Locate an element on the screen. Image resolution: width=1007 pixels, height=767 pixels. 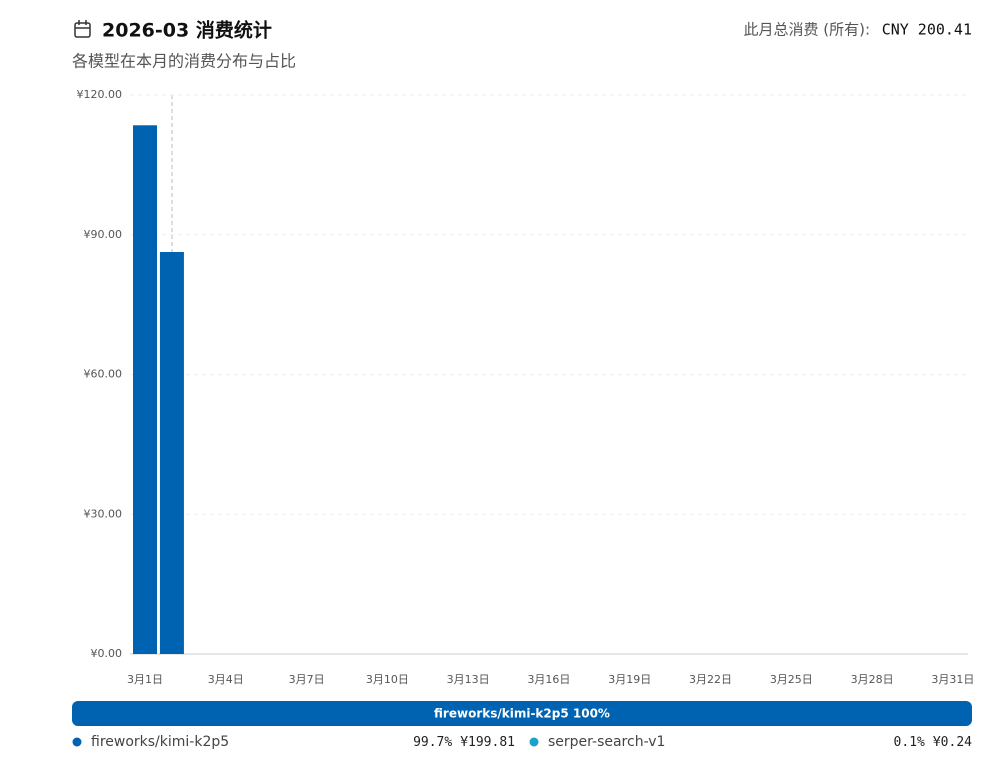
x-tick-label: 3月1日 is located at coordinates (145, 679).